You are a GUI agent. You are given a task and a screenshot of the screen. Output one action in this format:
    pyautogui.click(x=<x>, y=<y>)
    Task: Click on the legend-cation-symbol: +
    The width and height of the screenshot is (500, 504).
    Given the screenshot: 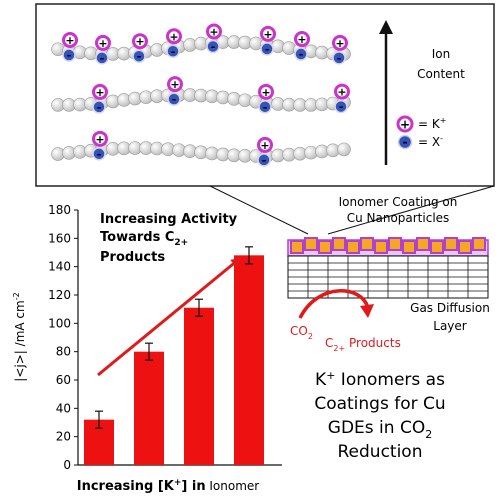 What is the action you would take?
    pyautogui.click(x=405, y=125)
    